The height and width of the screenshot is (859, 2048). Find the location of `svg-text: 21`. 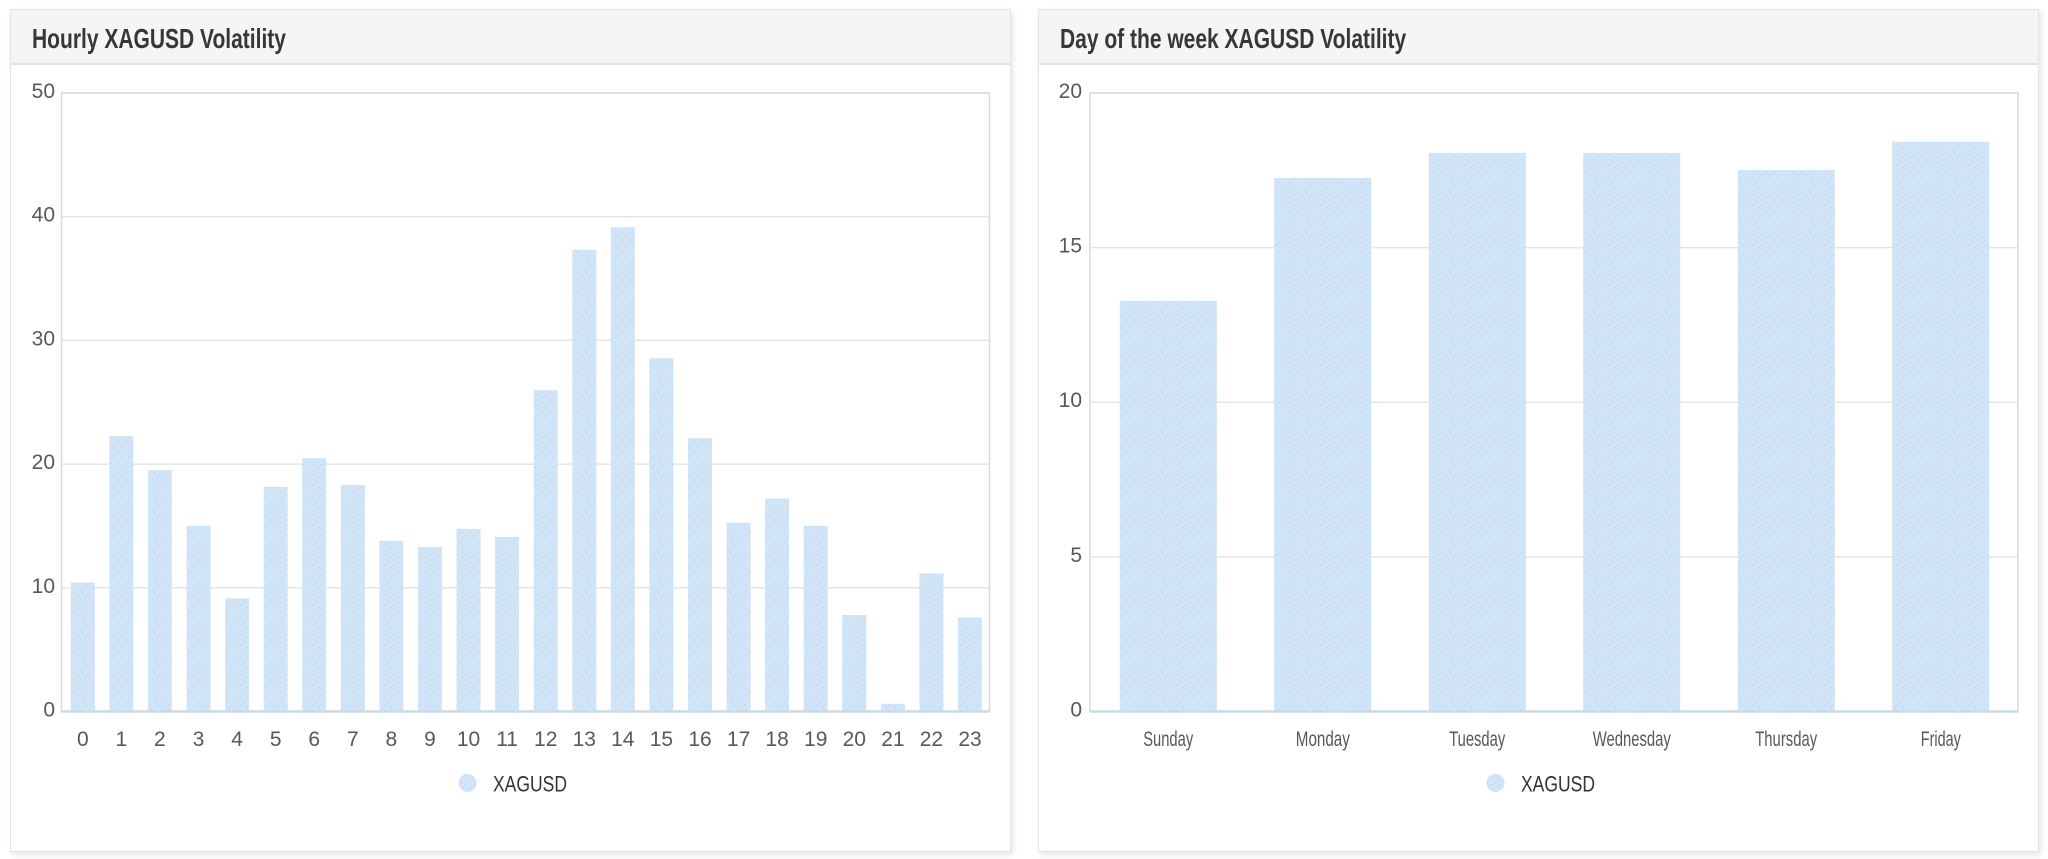

svg-text: 21 is located at coordinates (892, 739).